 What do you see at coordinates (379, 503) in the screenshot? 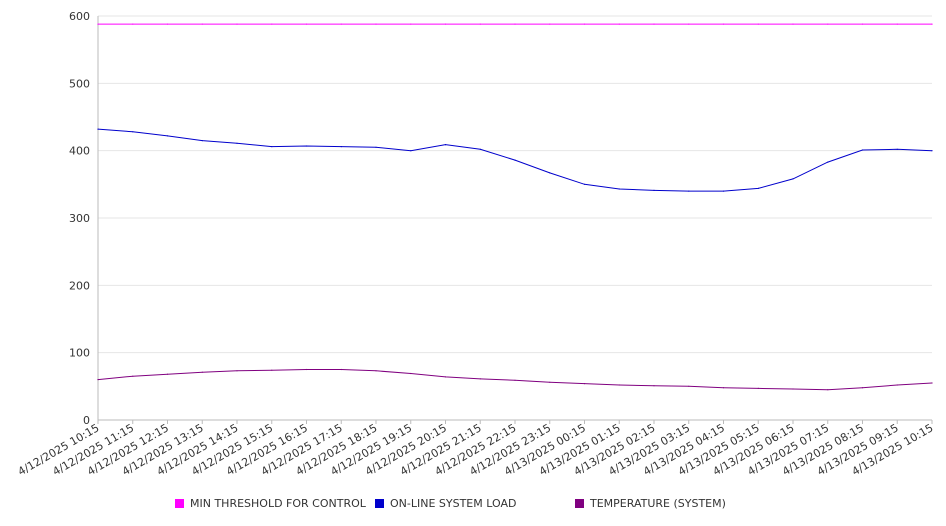
I see `legend-swatch-system-load` at bounding box center [379, 503].